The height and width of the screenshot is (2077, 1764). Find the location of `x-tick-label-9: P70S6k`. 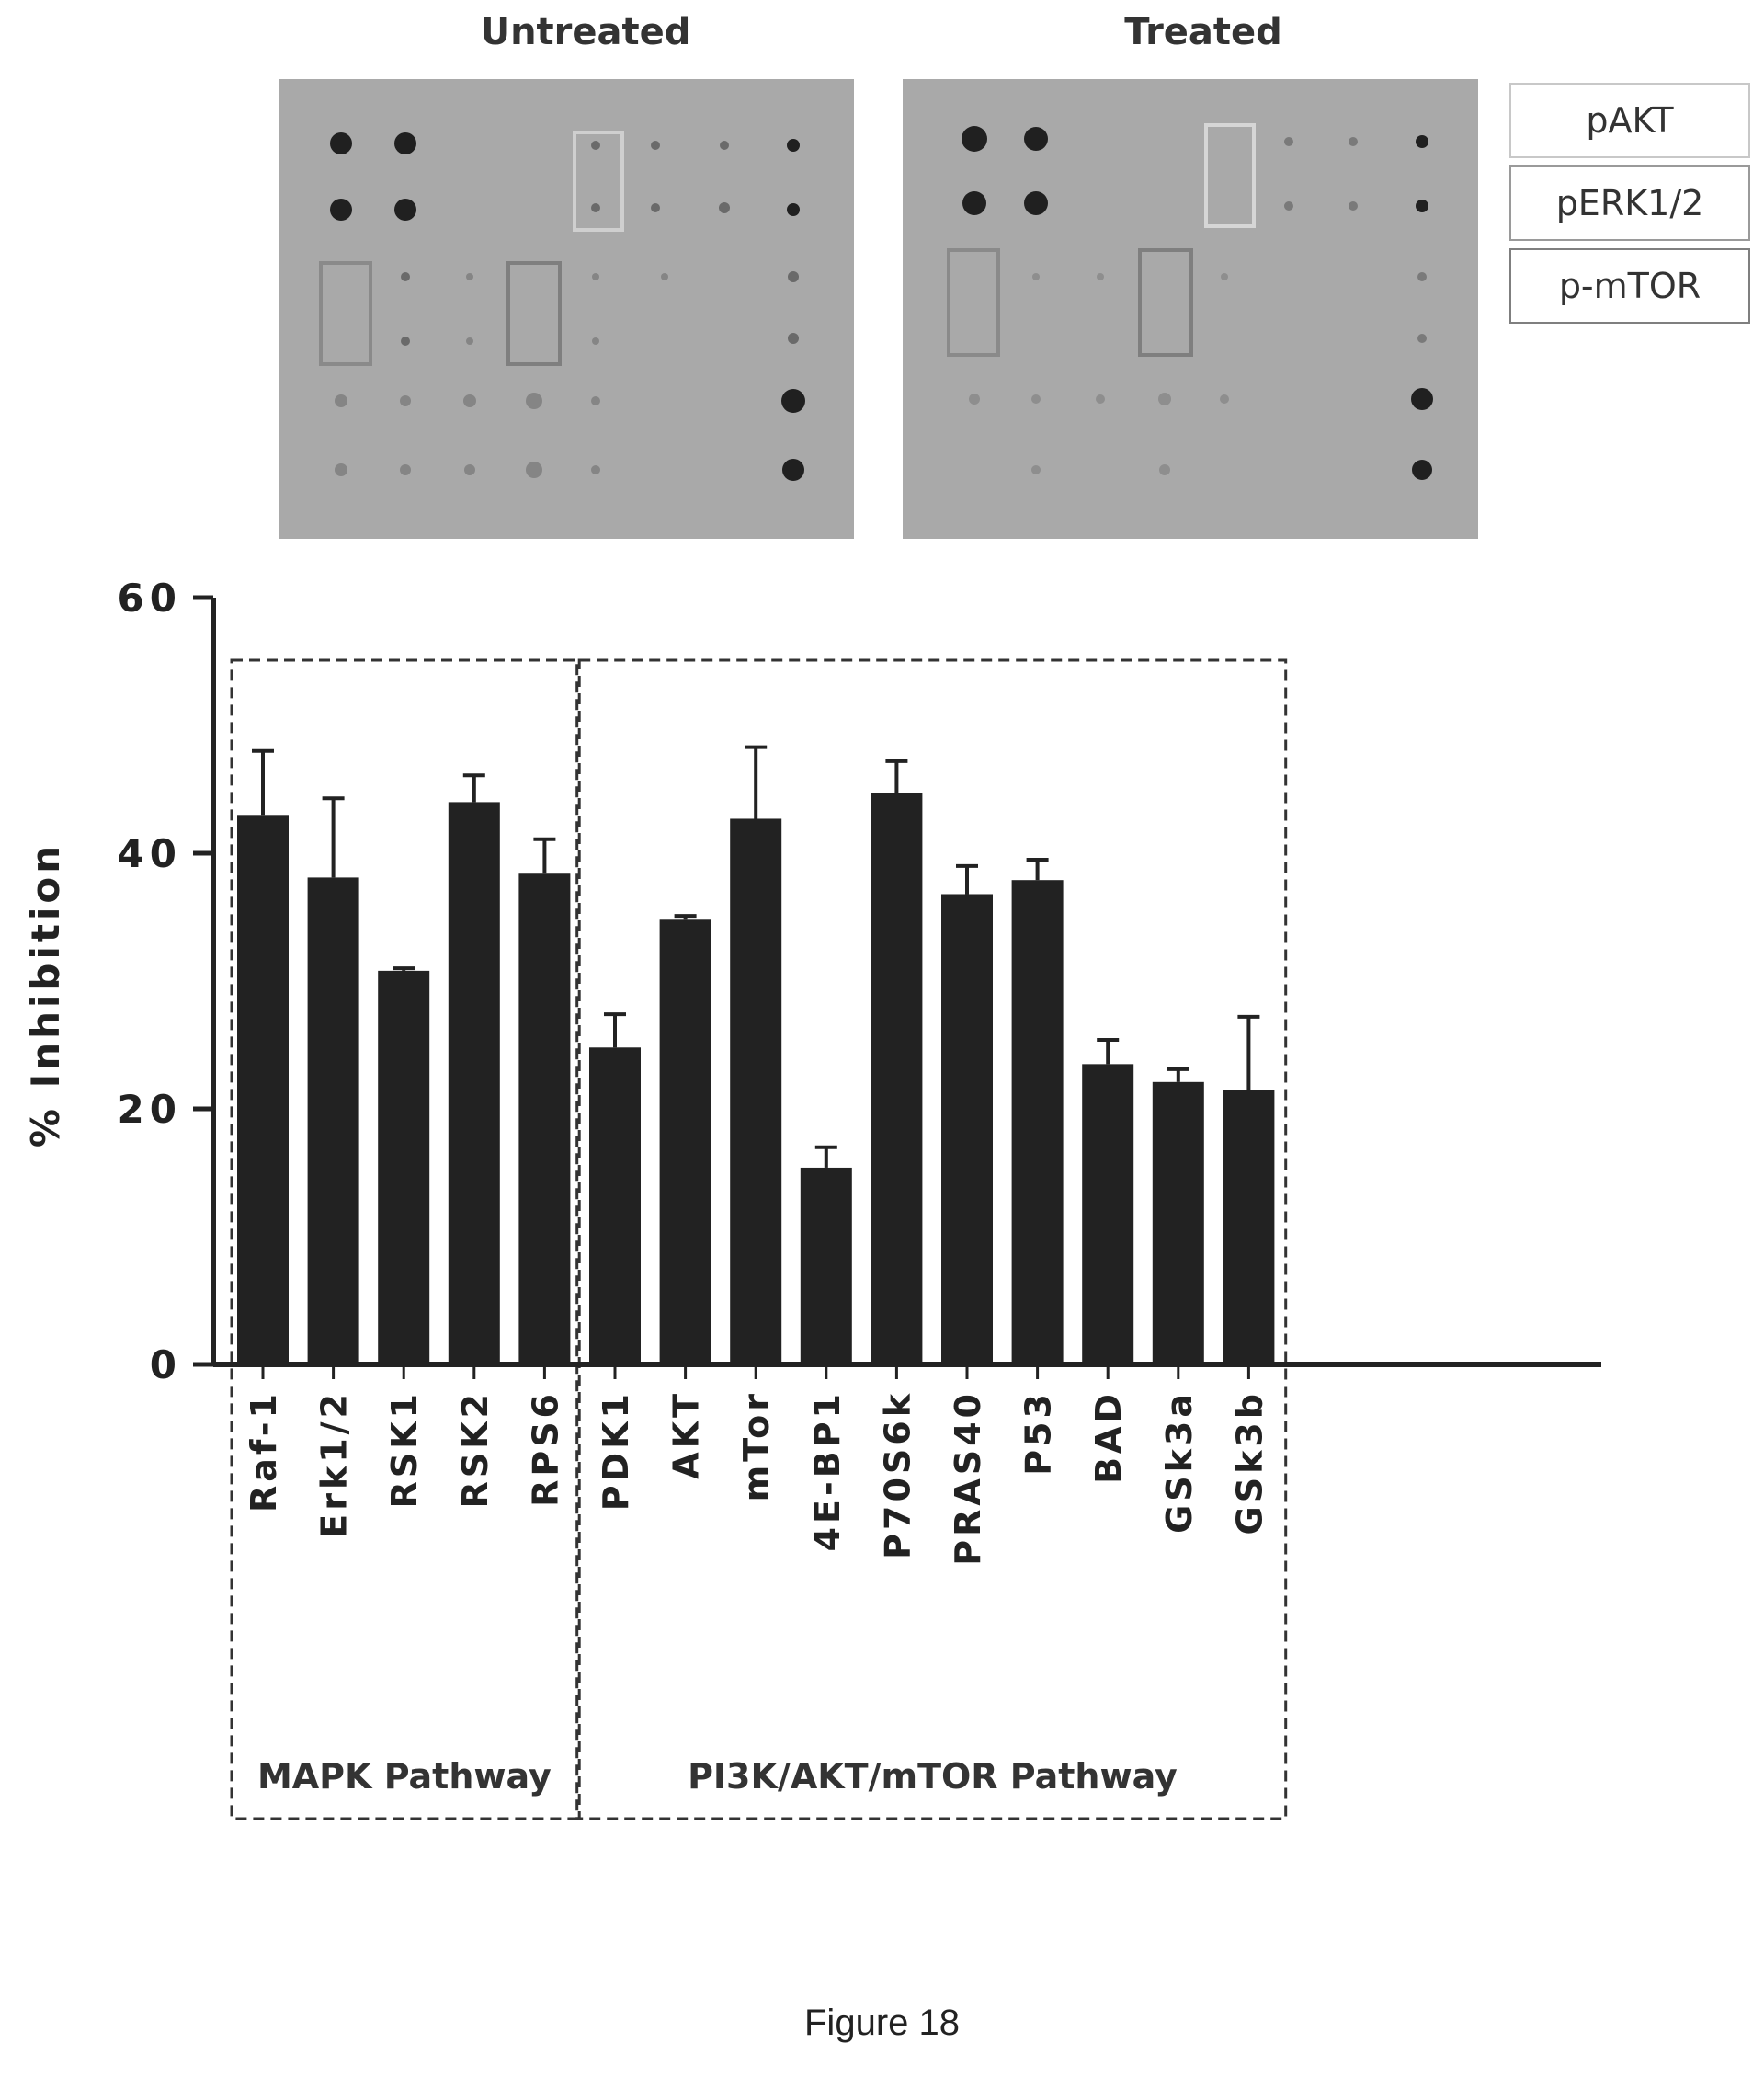

x-tick-label-9: P70S6k is located at coordinates (897, 1474).